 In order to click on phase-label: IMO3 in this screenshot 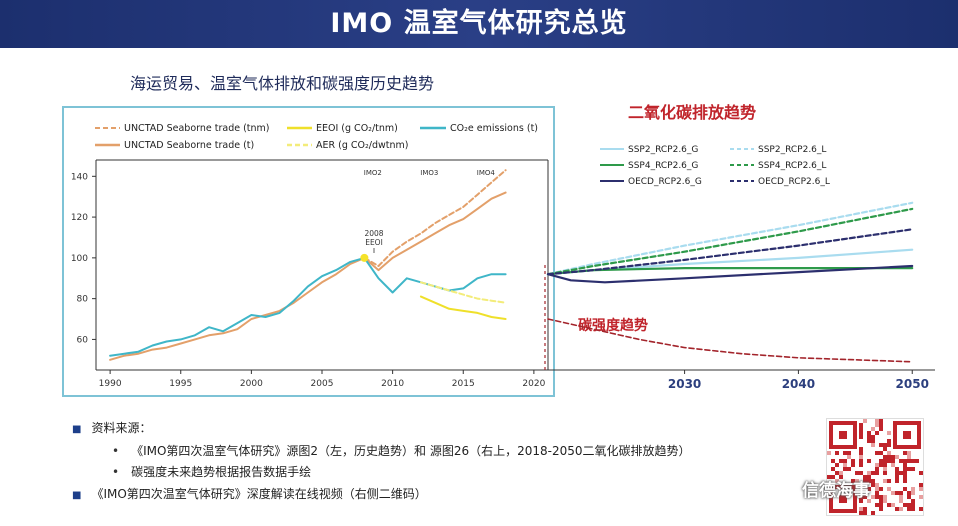, I will do `click(429, 173)`.